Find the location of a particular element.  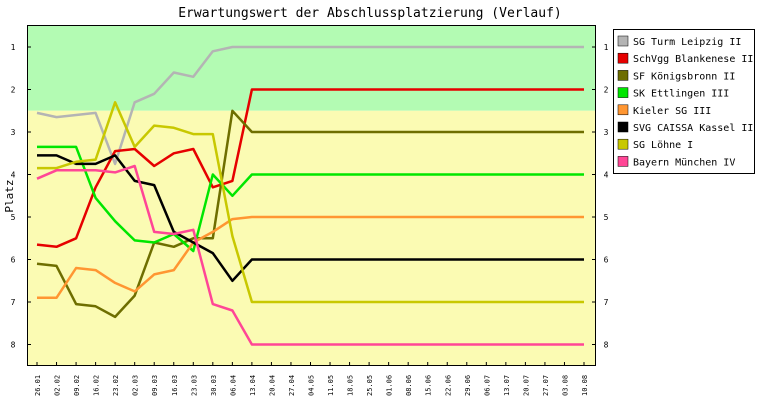

x-tick-label: 15.06 is located at coordinates (429, 385).